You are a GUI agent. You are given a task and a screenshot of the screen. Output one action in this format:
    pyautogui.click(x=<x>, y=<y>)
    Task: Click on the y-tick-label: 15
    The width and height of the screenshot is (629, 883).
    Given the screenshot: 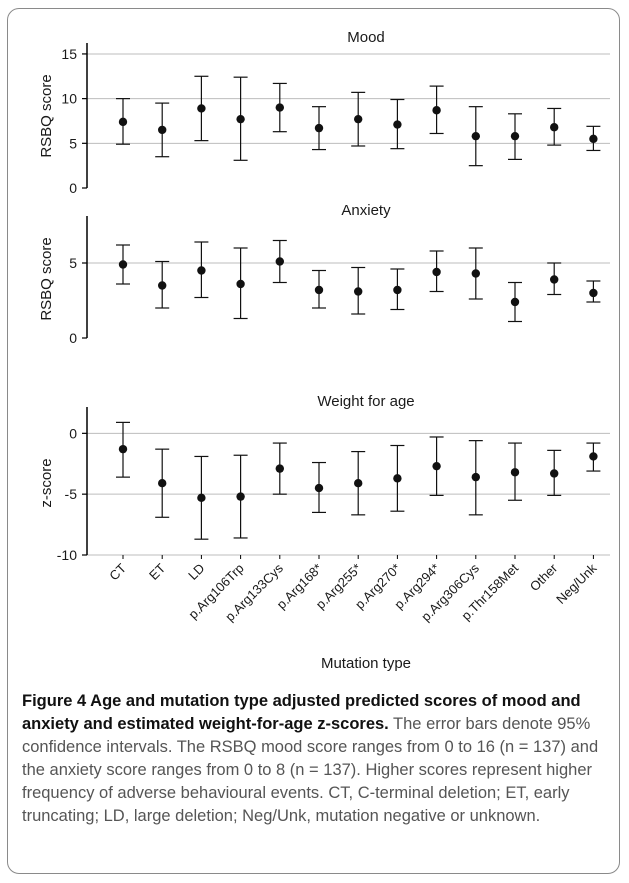 What is the action you would take?
    pyautogui.click(x=69, y=54)
    